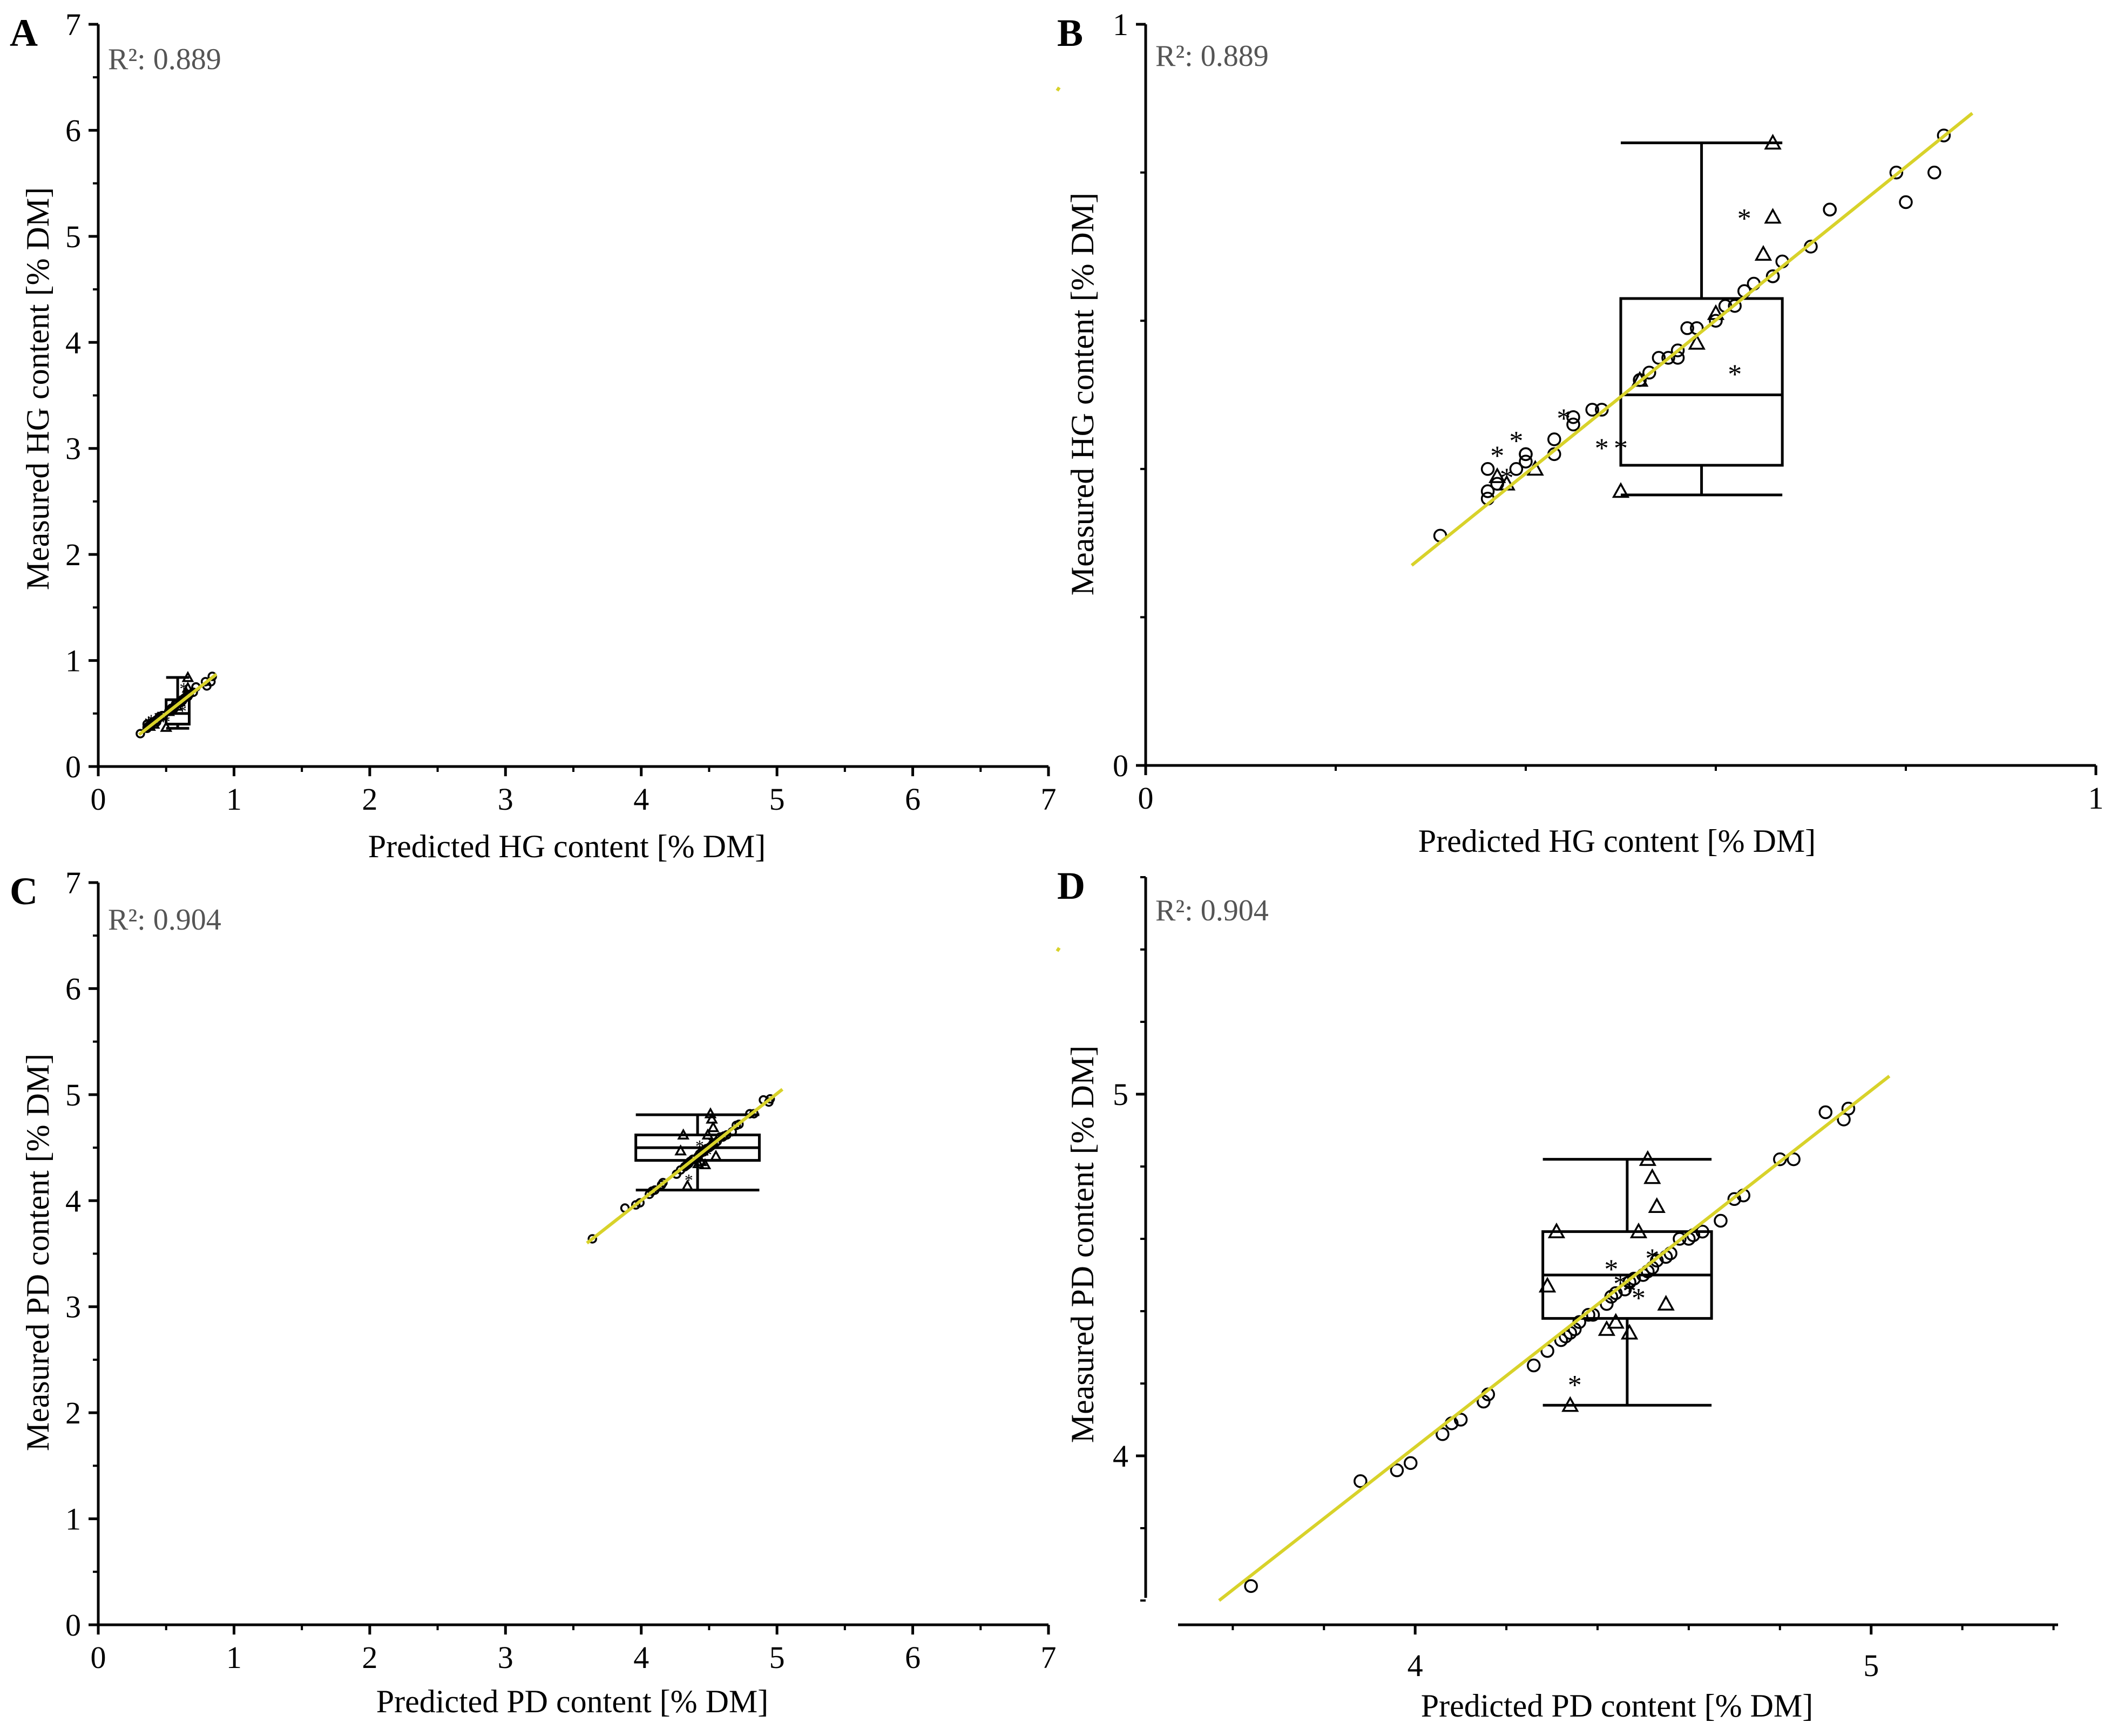 Image resolution: width=2111 pixels, height=1736 pixels. Describe the element at coordinates (73, 883) in the screenshot. I see `y-tick-label: 7` at that location.